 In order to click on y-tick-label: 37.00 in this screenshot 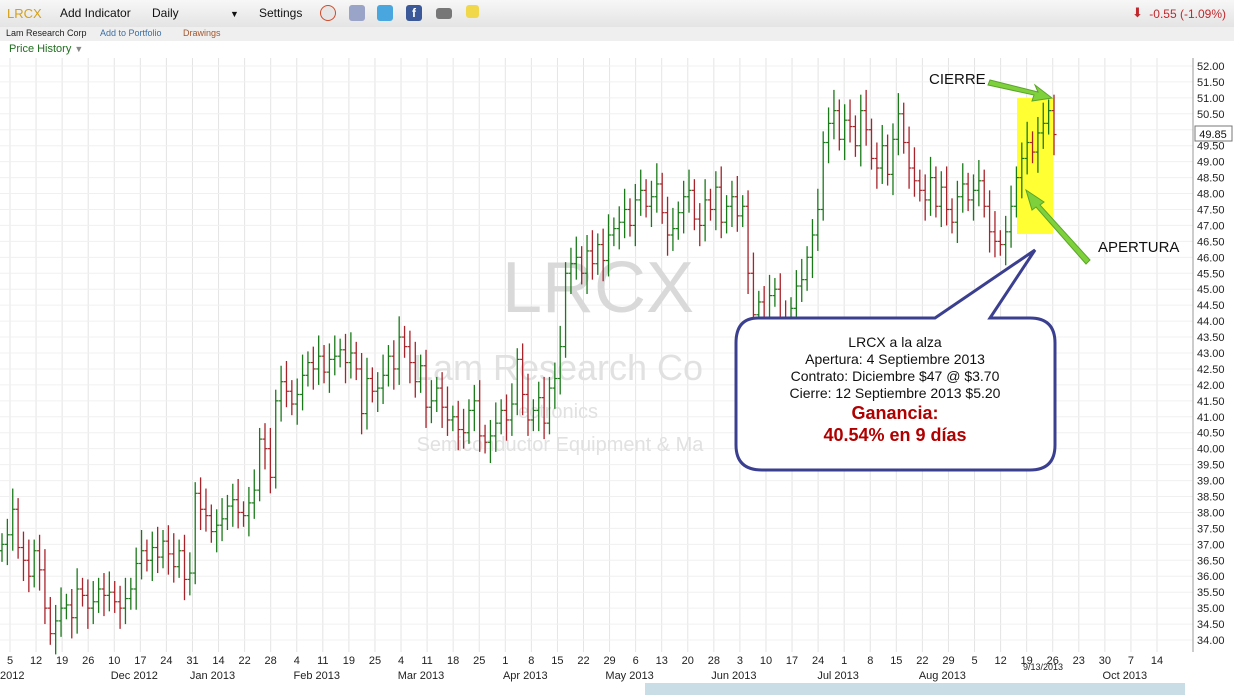, I will do `click(1211, 545)`.